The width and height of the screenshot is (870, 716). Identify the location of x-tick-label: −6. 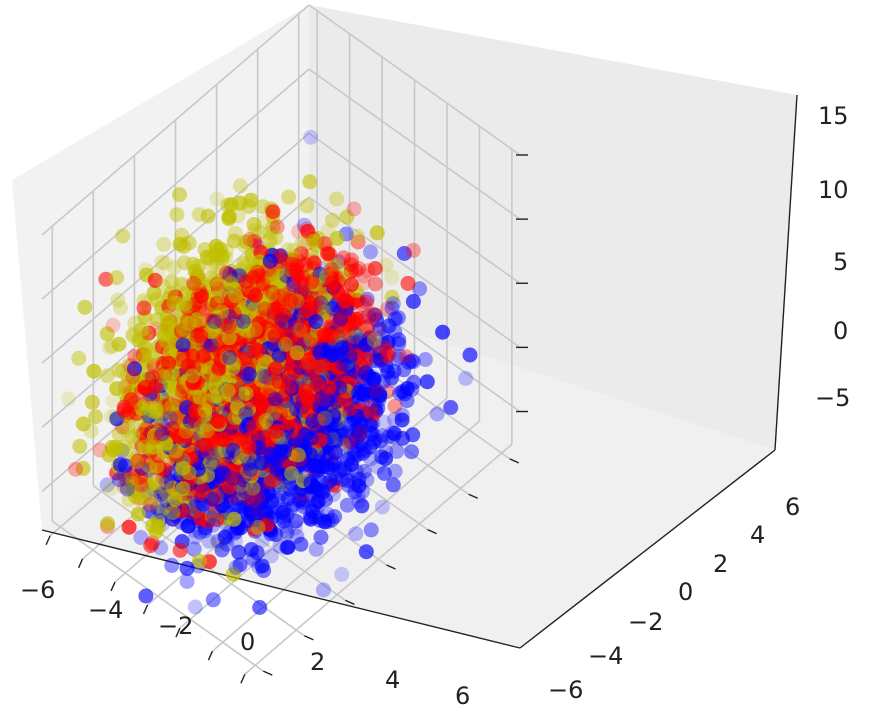
(37, 590).